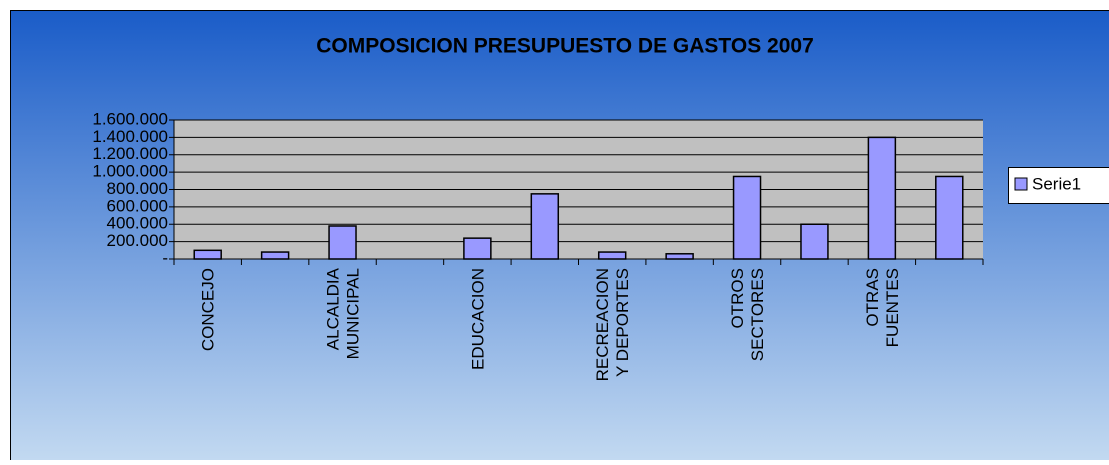 The height and width of the screenshot is (465, 1109). I want to click on x-tick-label: CONCEJO, so click(208, 309).